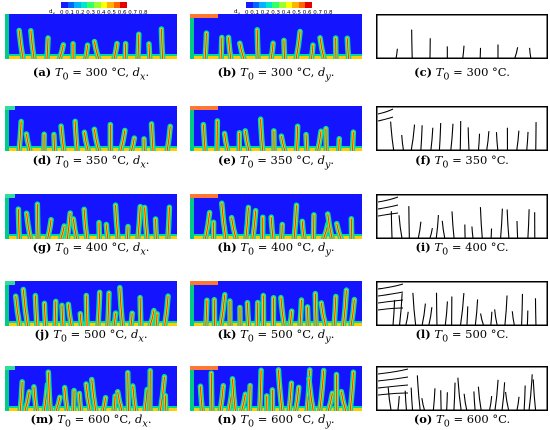 This screenshot has height=430, width=550. Describe the element at coordinates (276, 130) in the screenshot. I see `damage-field-e` at that location.